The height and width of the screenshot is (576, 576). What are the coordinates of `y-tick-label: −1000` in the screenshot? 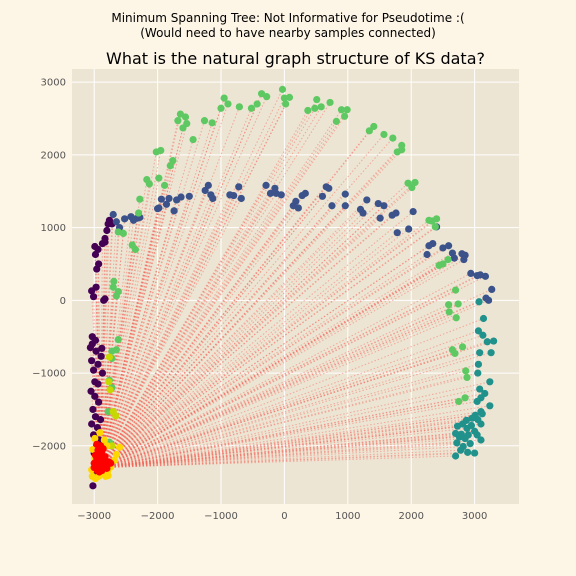 It's located at (49, 374).